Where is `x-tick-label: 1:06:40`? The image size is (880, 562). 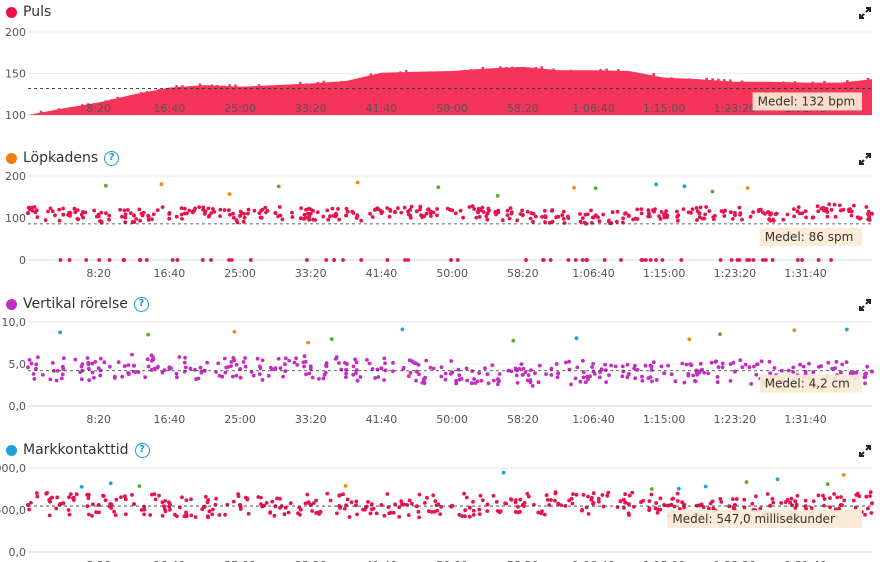 x-tick-label: 1:06:40 is located at coordinates (593, 273).